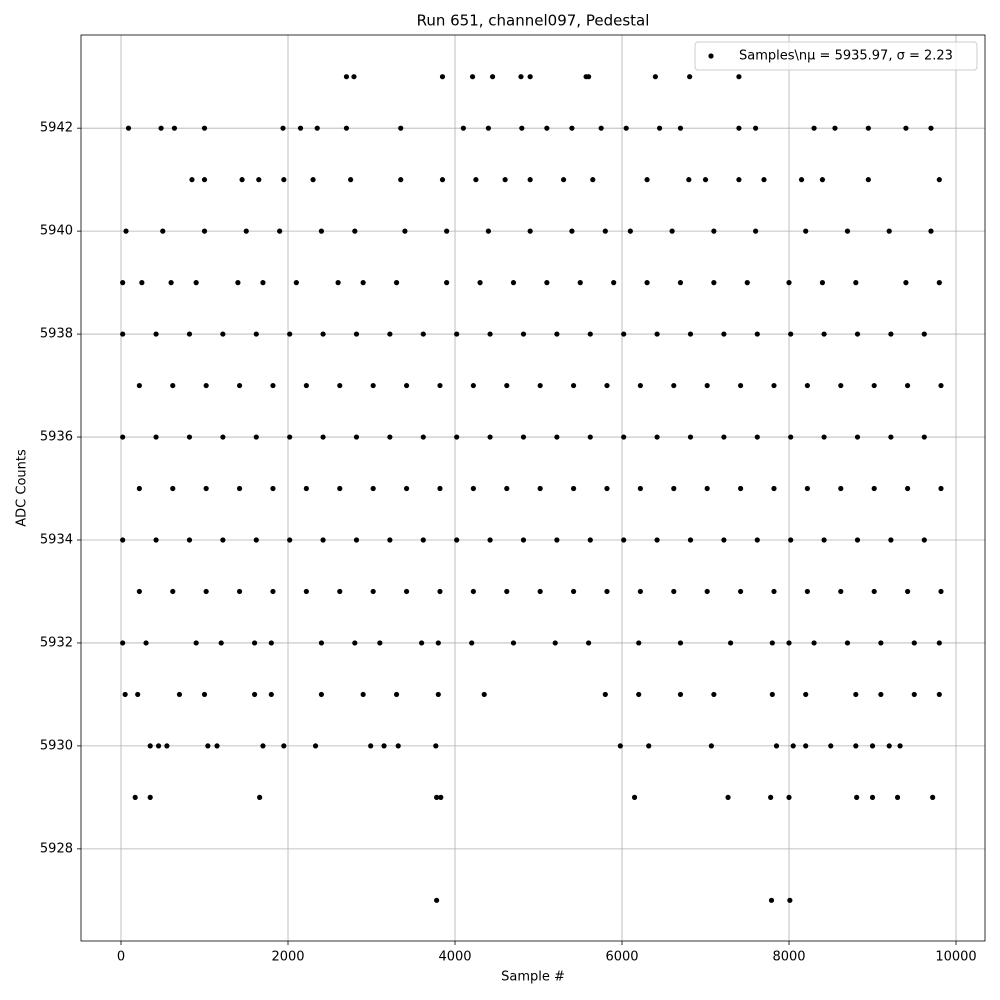  Describe the element at coordinates (533, 977) in the screenshot. I see `x-axis-label: Sample #` at that location.